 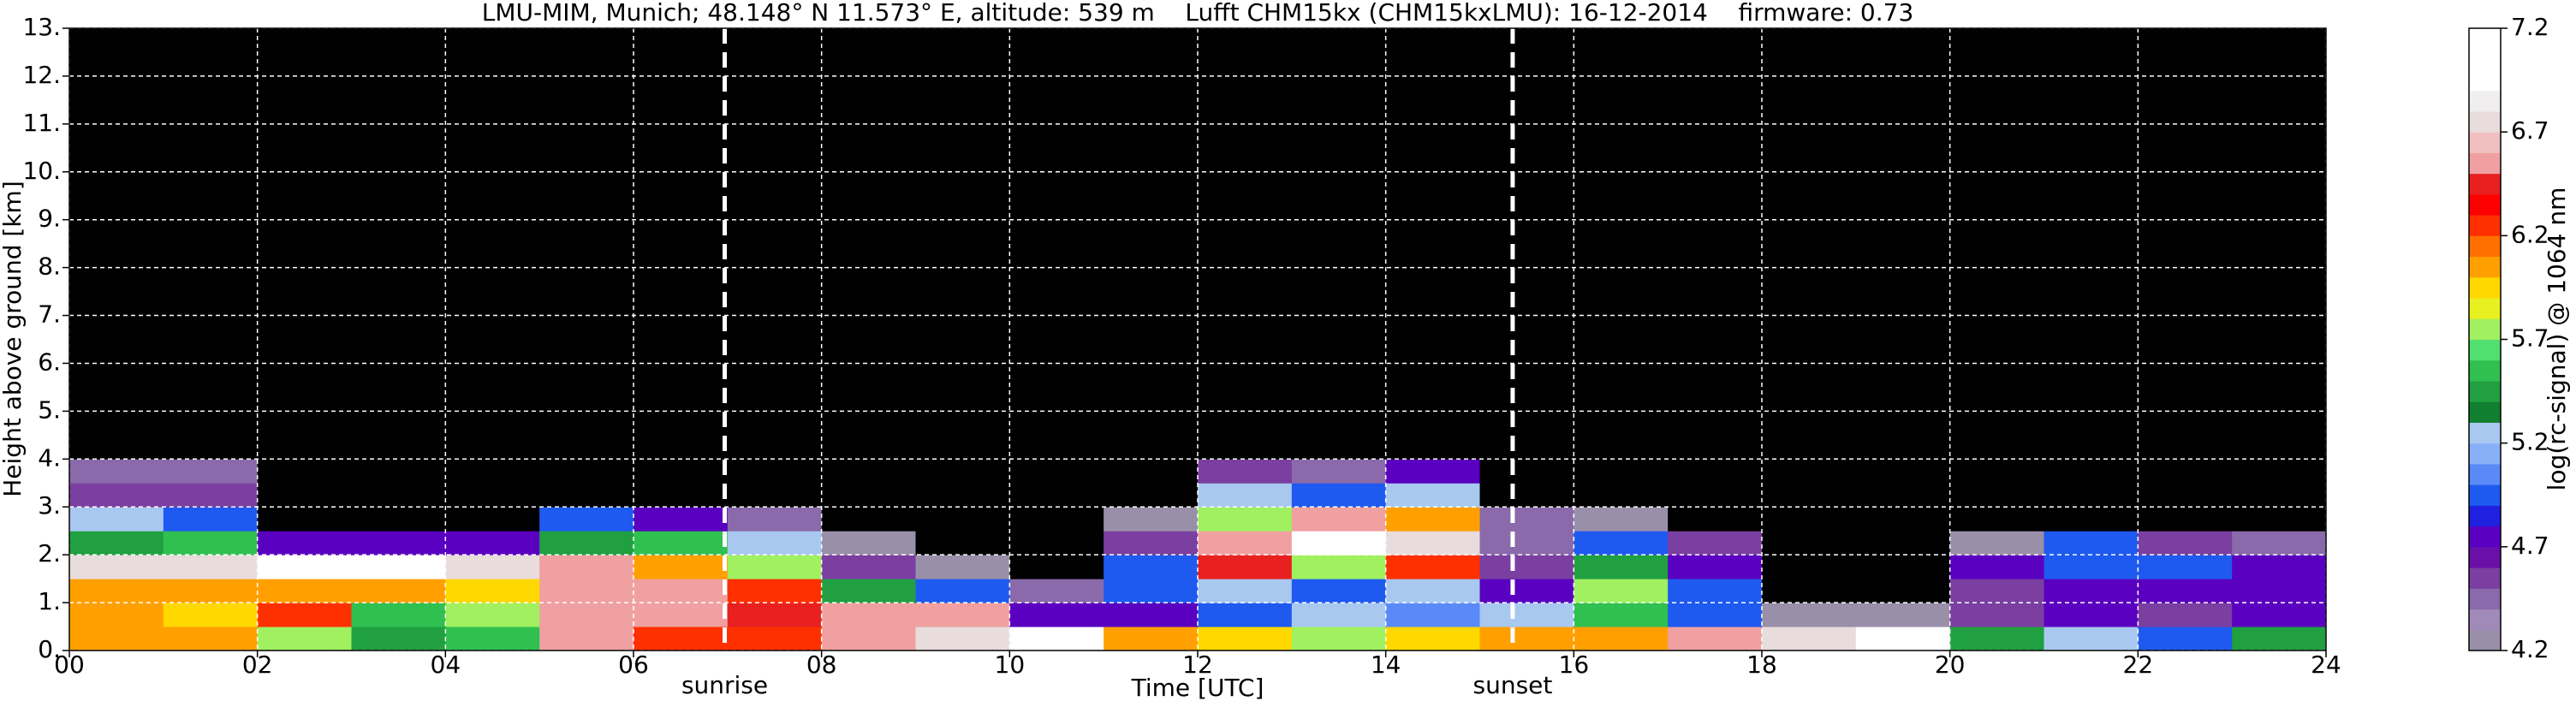 What do you see at coordinates (822, 665) in the screenshot?
I see `x-tick-label: 08` at bounding box center [822, 665].